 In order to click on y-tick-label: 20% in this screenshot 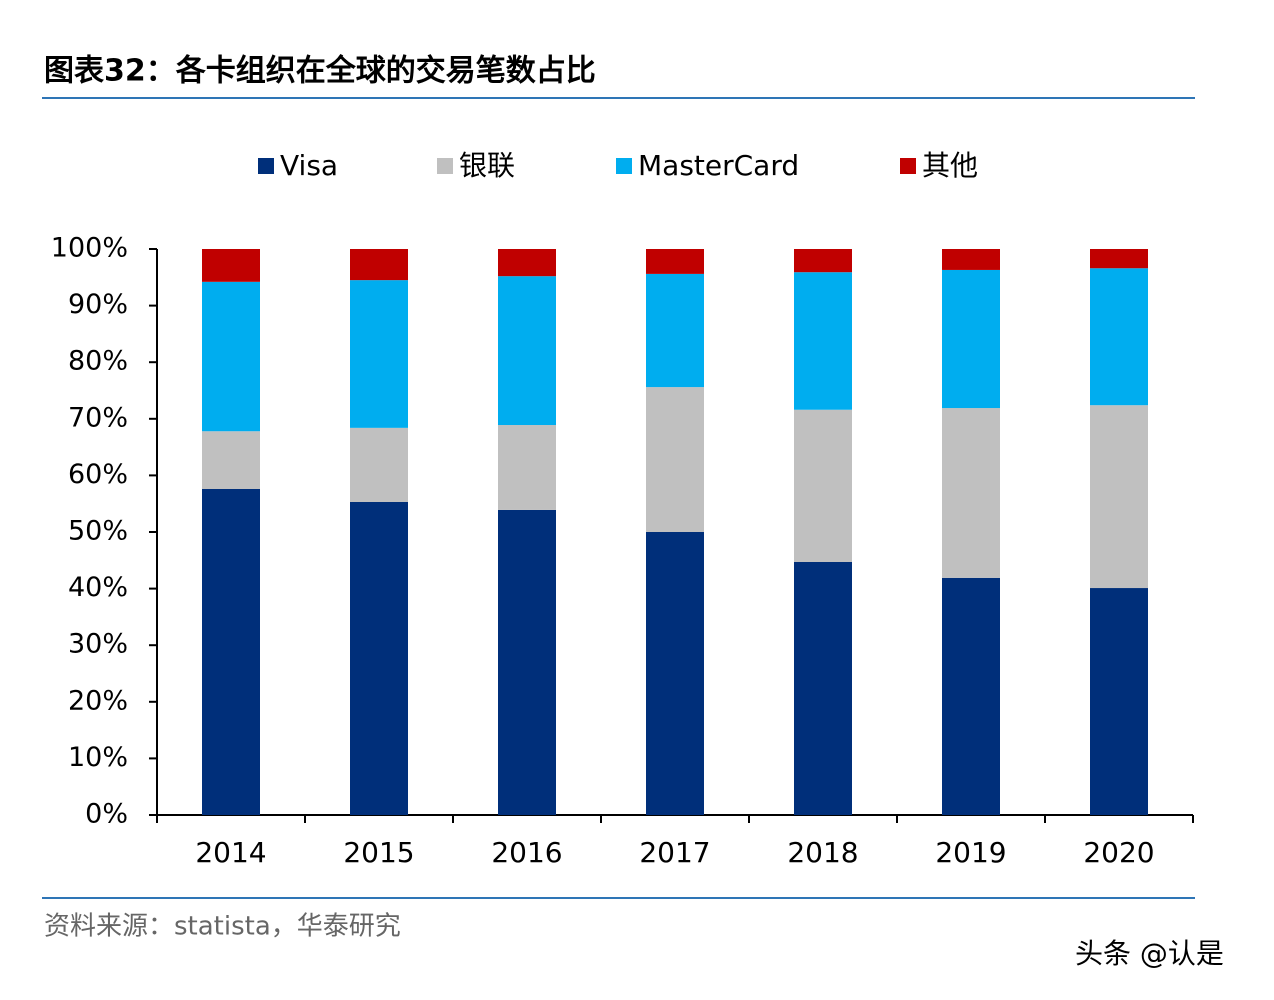, I will do `click(98, 700)`.